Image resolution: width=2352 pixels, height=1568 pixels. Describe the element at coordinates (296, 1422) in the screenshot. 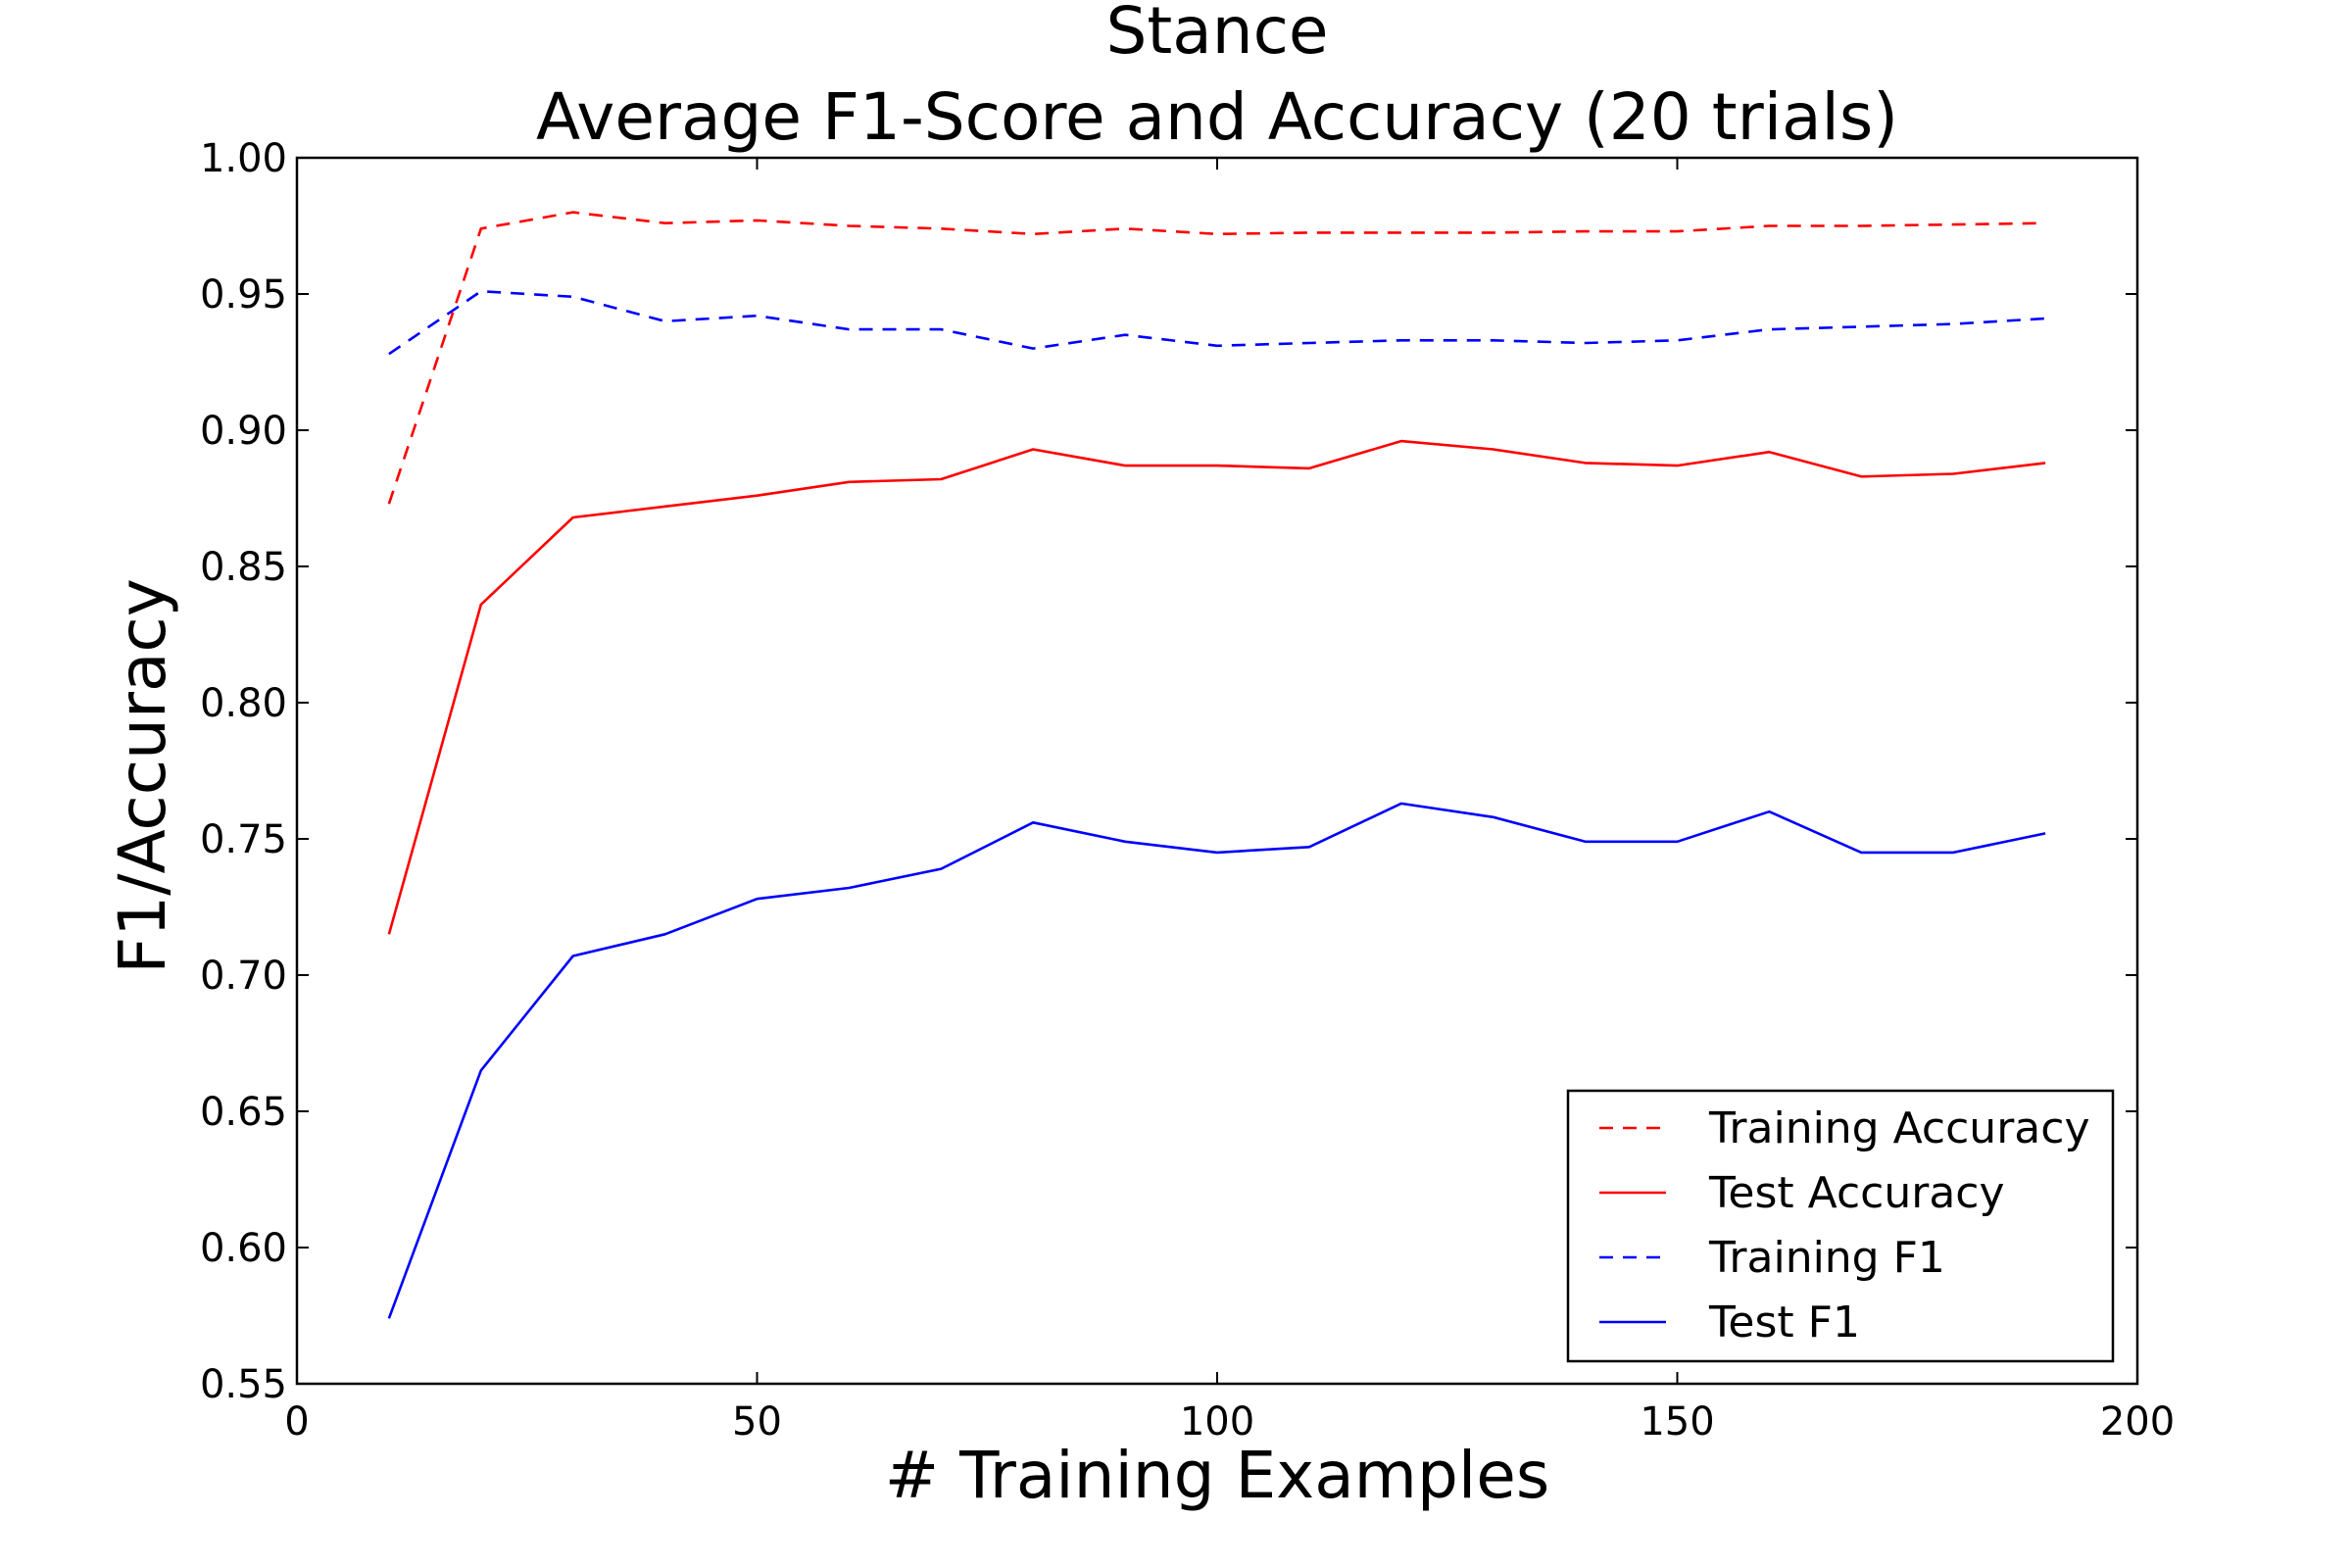

I see `x-tick-label-0: 0` at that location.